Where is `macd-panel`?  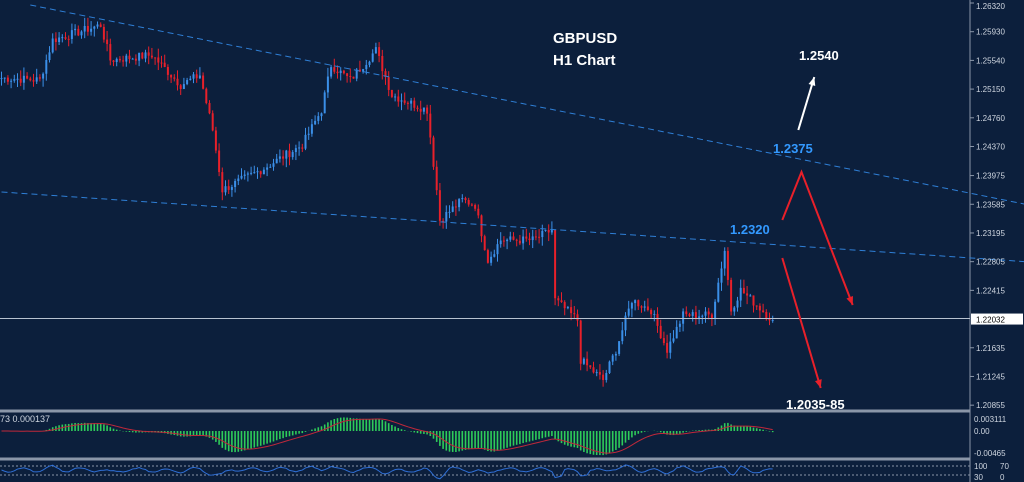 macd-panel is located at coordinates (387, 436).